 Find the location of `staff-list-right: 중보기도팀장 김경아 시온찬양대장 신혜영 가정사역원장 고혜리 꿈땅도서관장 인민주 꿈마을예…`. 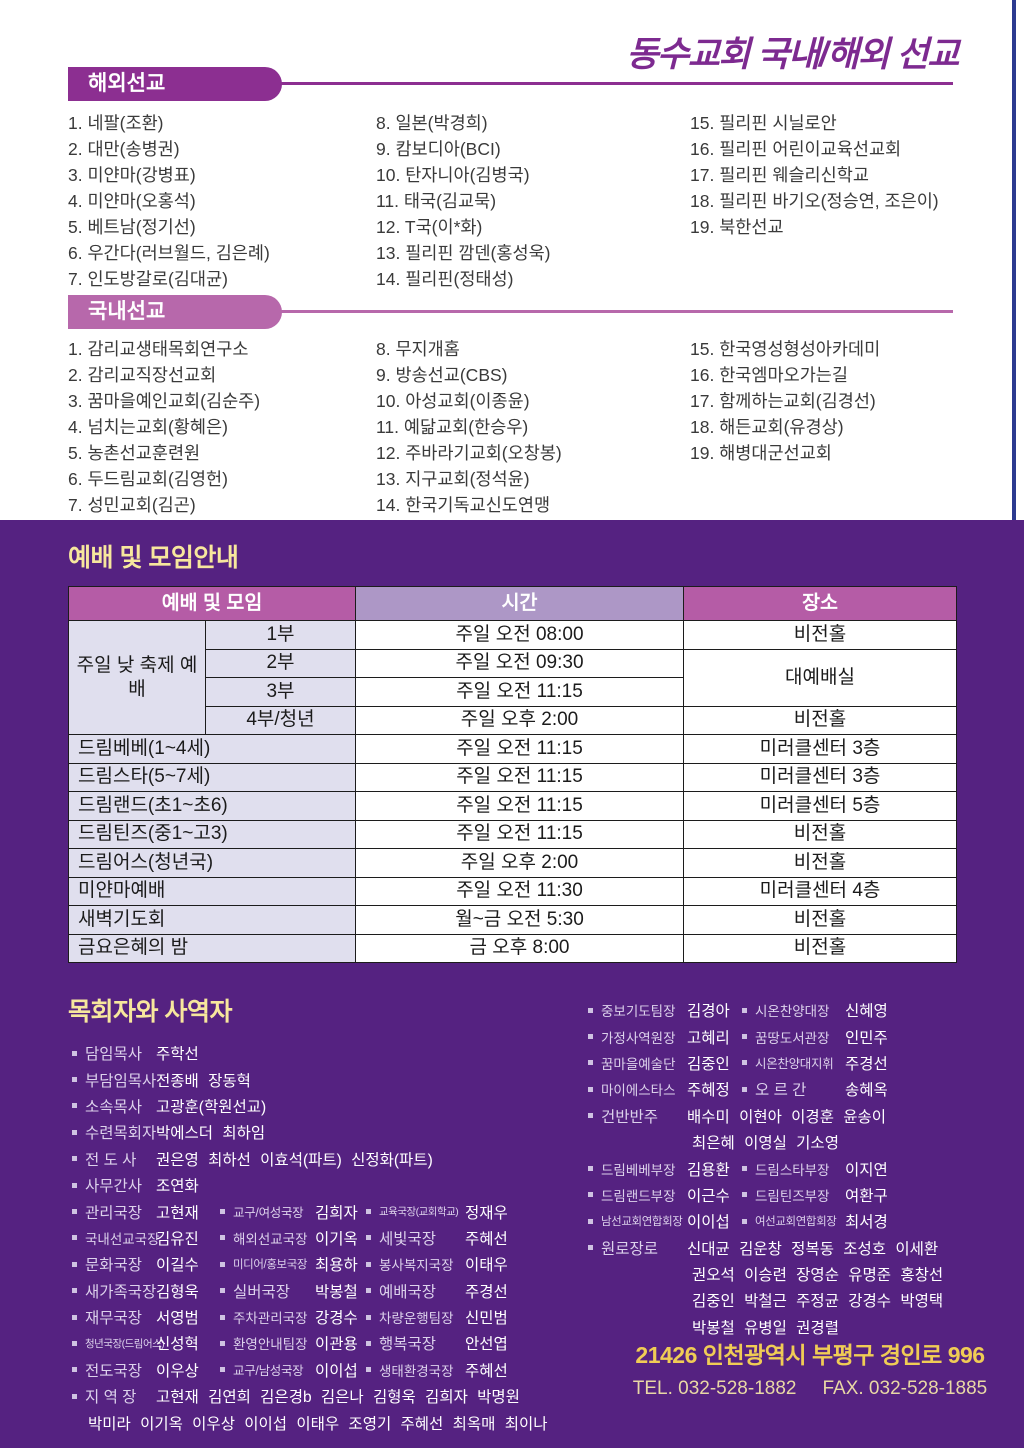

staff-list-right: 중보기도팀장 김경아 시온찬양대장 신혜영 가정사역원장 고혜리 꿈땅도서관장 인민주 꿈마을예… is located at coordinates (803, 1168).